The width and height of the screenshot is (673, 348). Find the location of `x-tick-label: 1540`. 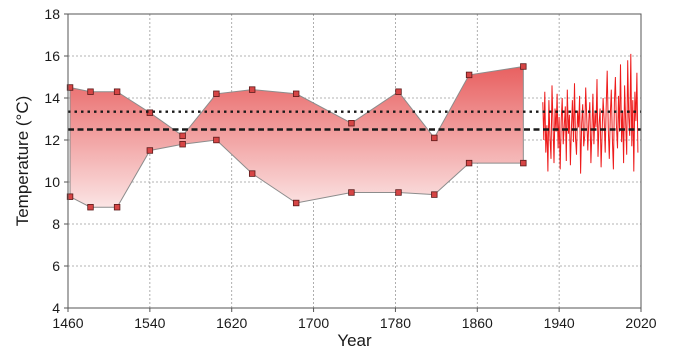

x-tick-label: 1540 is located at coordinates (149, 323).